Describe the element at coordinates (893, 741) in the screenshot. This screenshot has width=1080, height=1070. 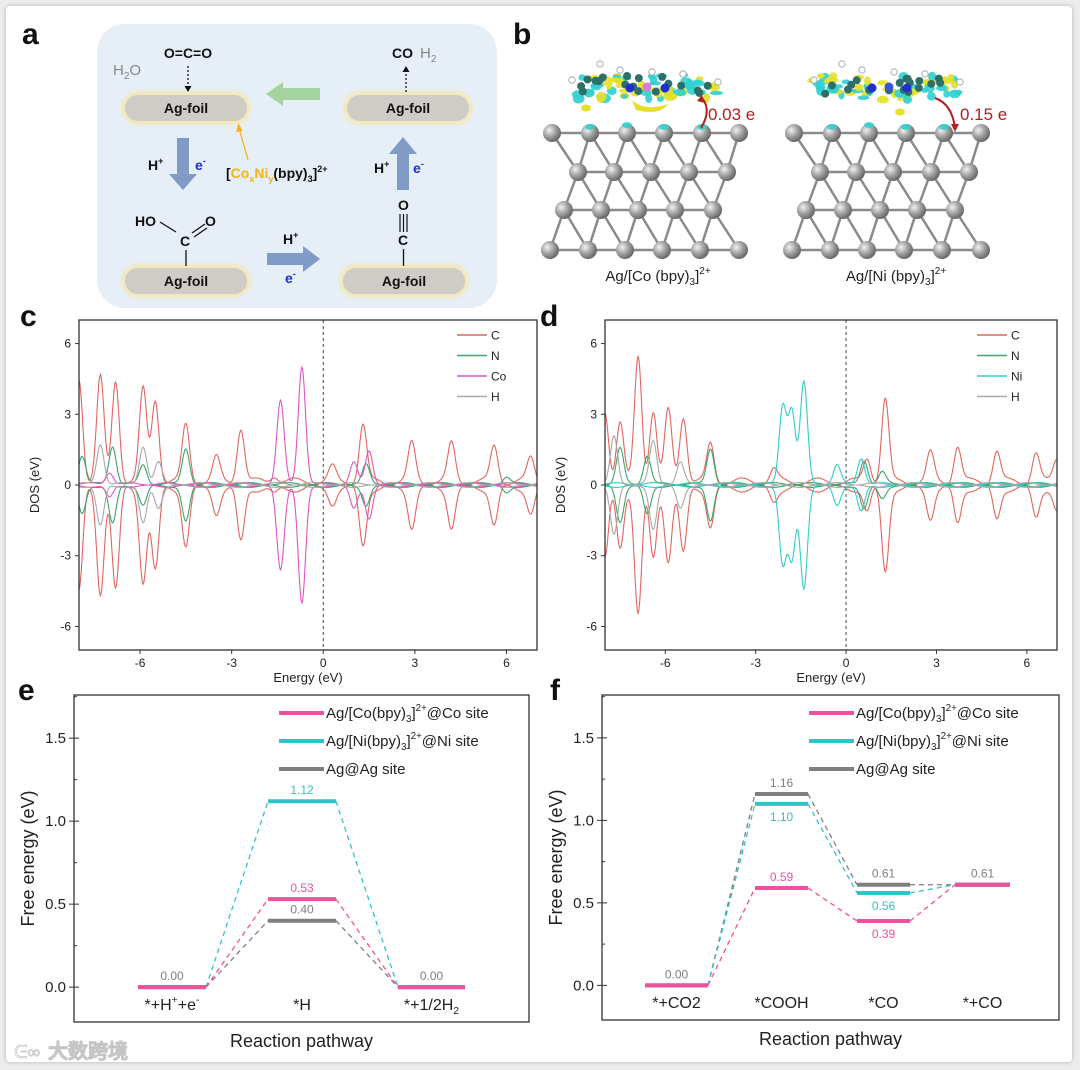
I see `label-part-pre: Ag/[Ni(bpy)` at that location.